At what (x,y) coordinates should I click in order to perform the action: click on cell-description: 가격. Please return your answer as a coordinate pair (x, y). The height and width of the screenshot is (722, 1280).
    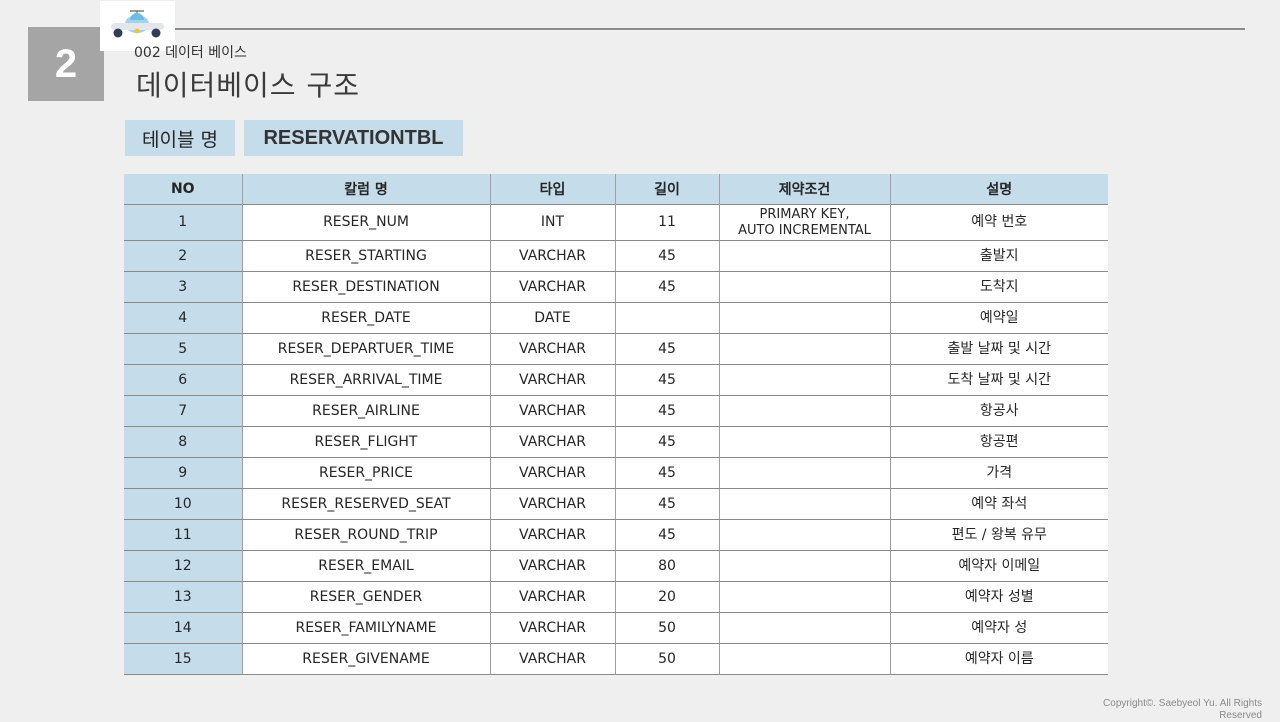
    Looking at the image, I should click on (998, 473).